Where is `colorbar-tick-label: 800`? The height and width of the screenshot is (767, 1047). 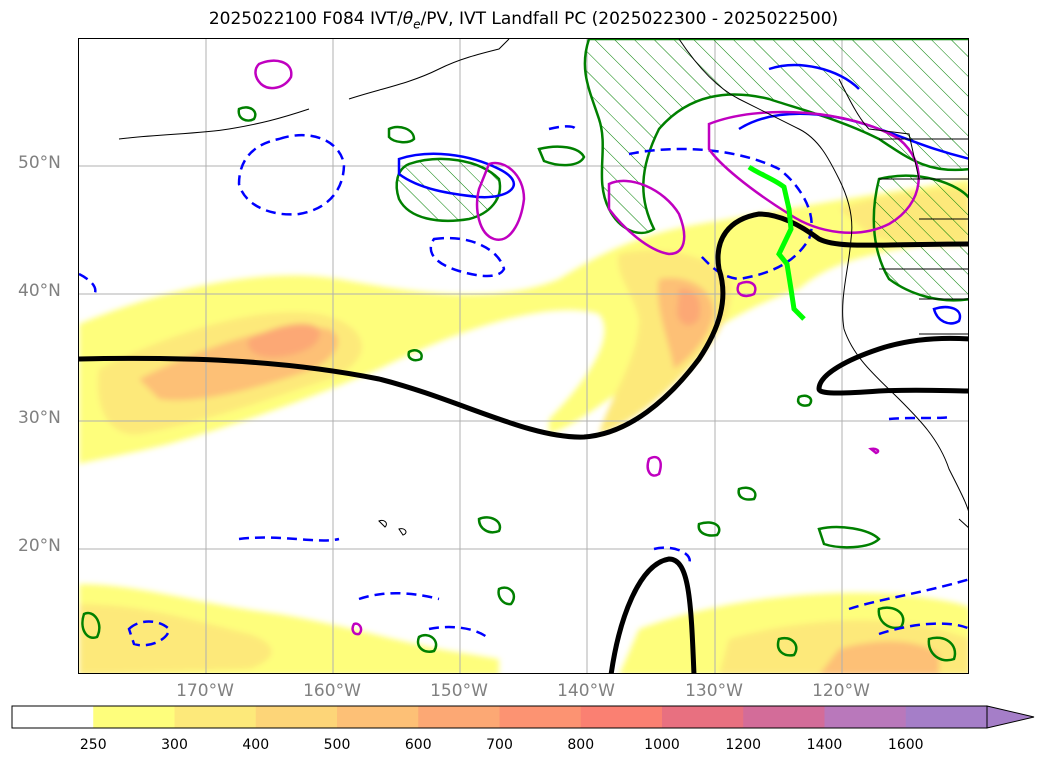 colorbar-tick-label: 800 is located at coordinates (581, 745).